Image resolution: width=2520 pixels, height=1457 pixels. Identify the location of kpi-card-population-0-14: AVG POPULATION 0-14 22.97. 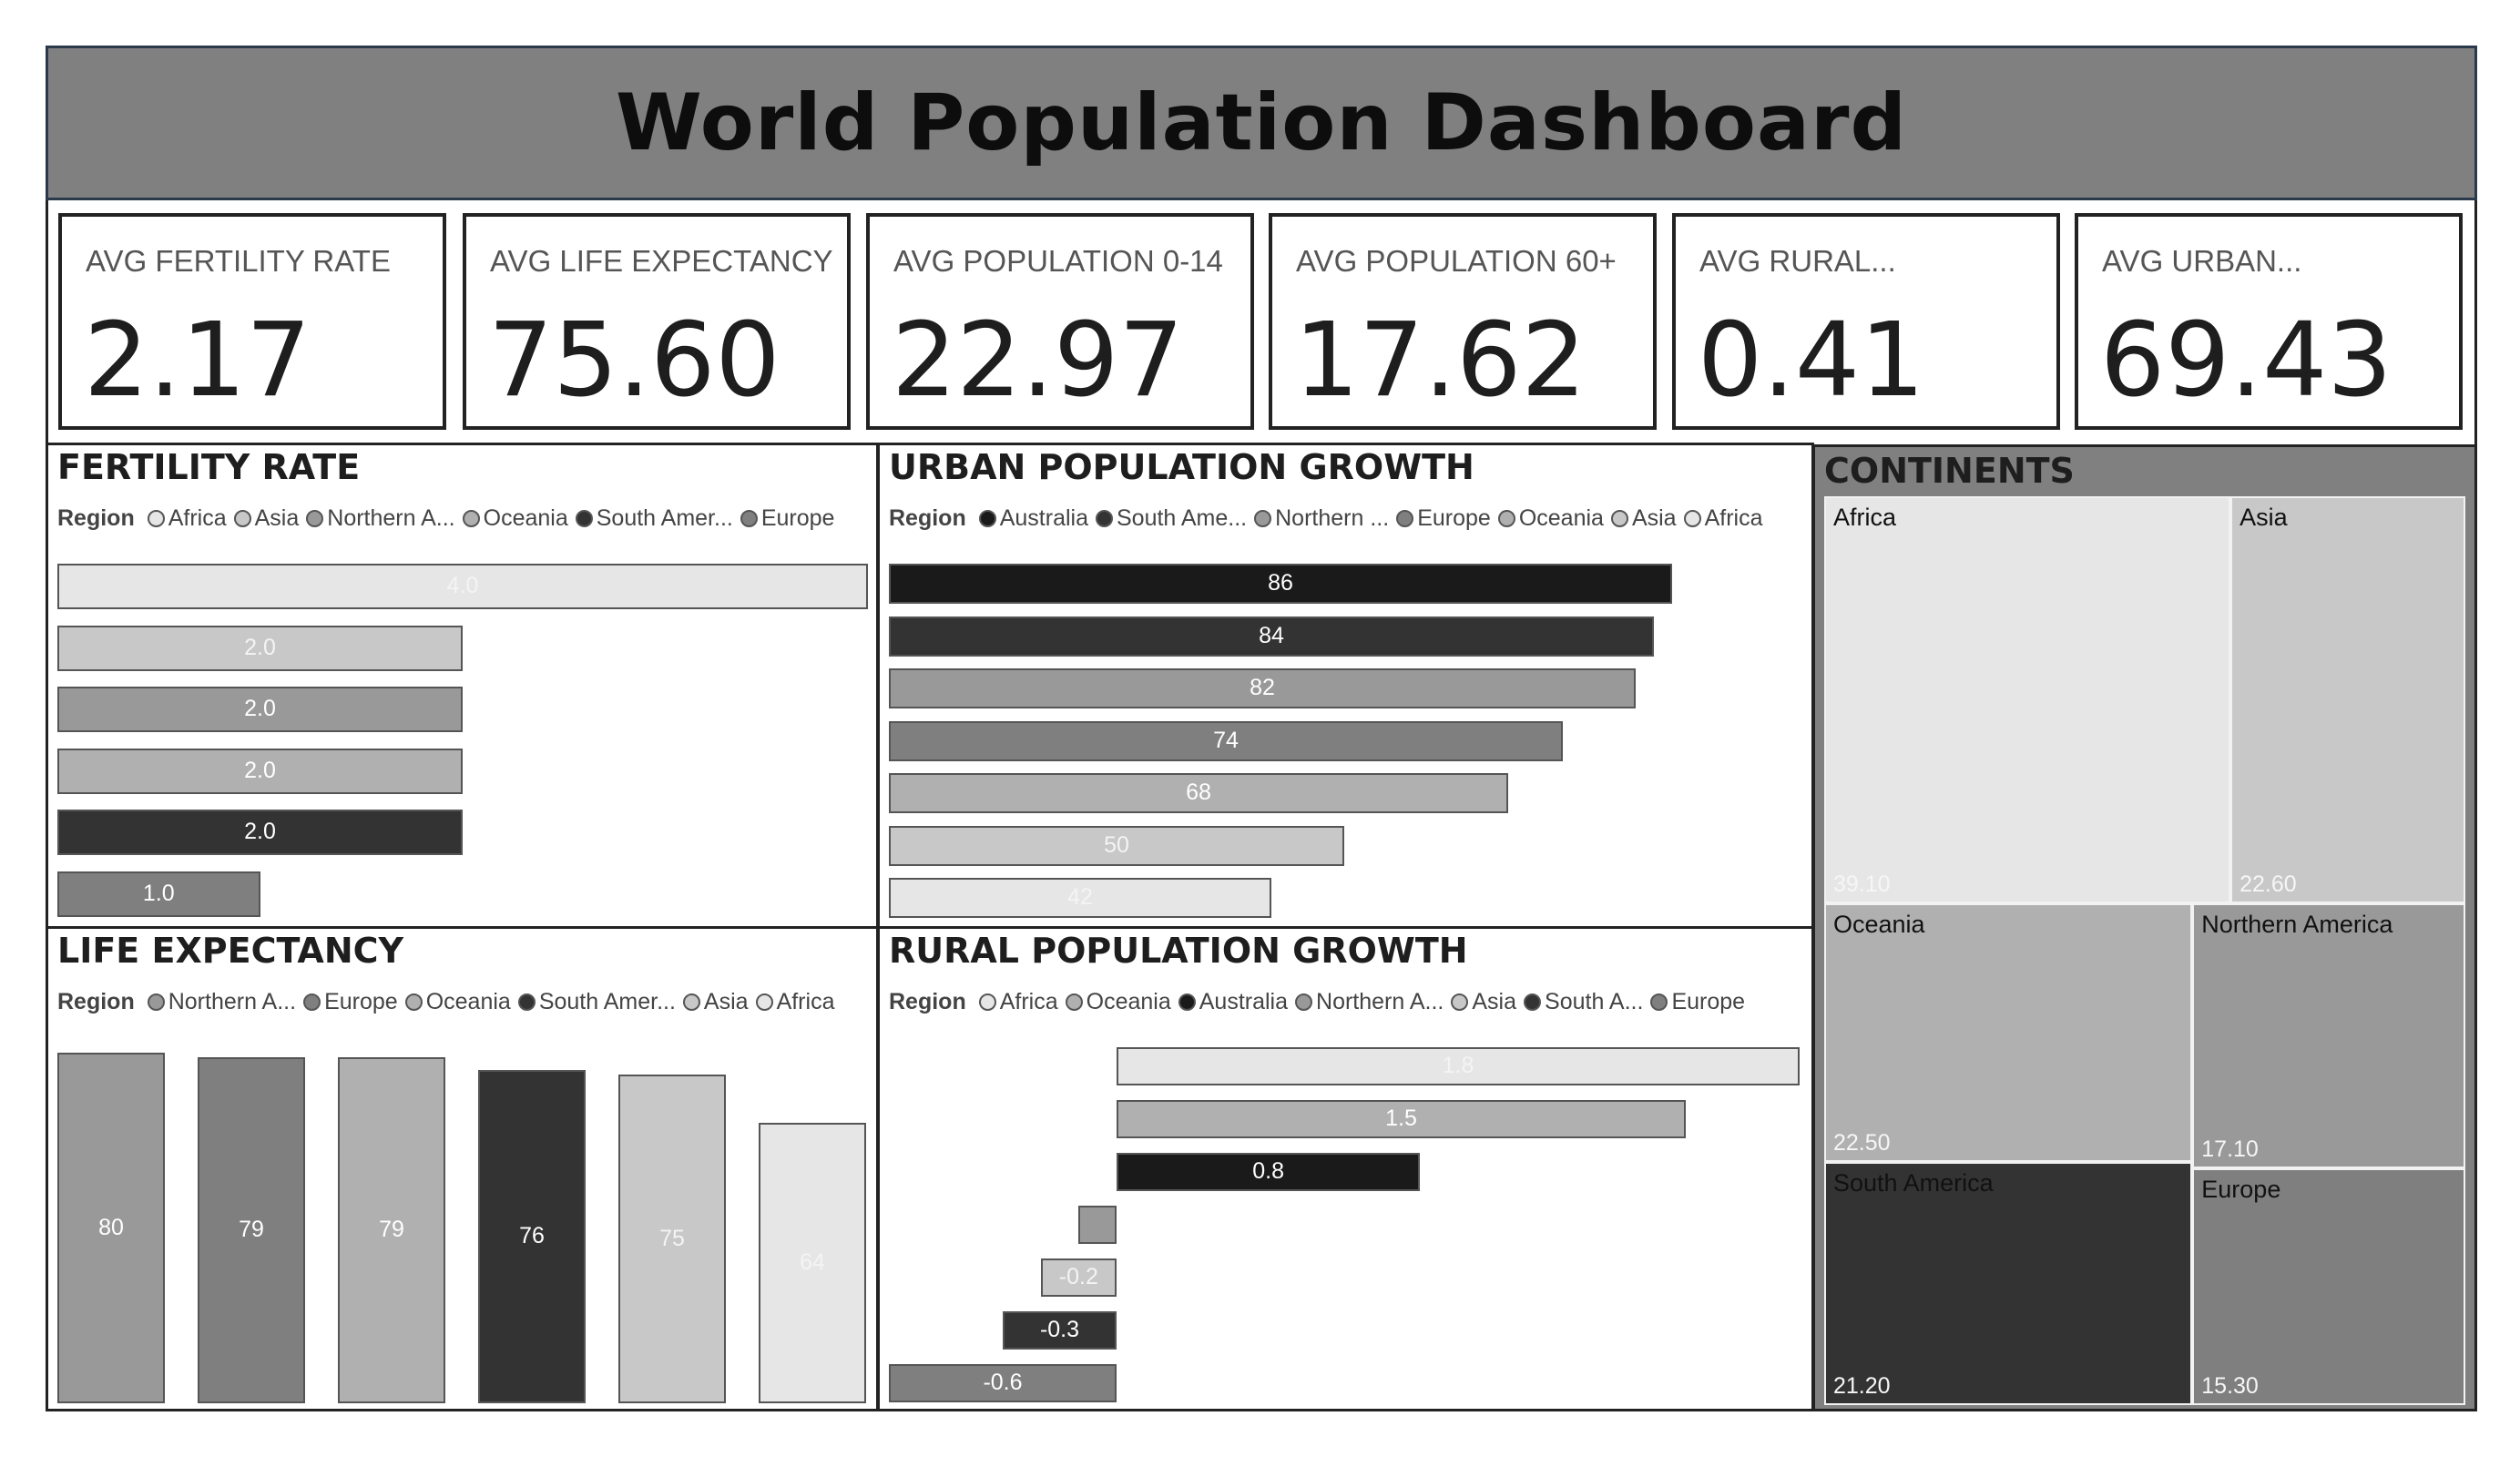
(1060, 321).